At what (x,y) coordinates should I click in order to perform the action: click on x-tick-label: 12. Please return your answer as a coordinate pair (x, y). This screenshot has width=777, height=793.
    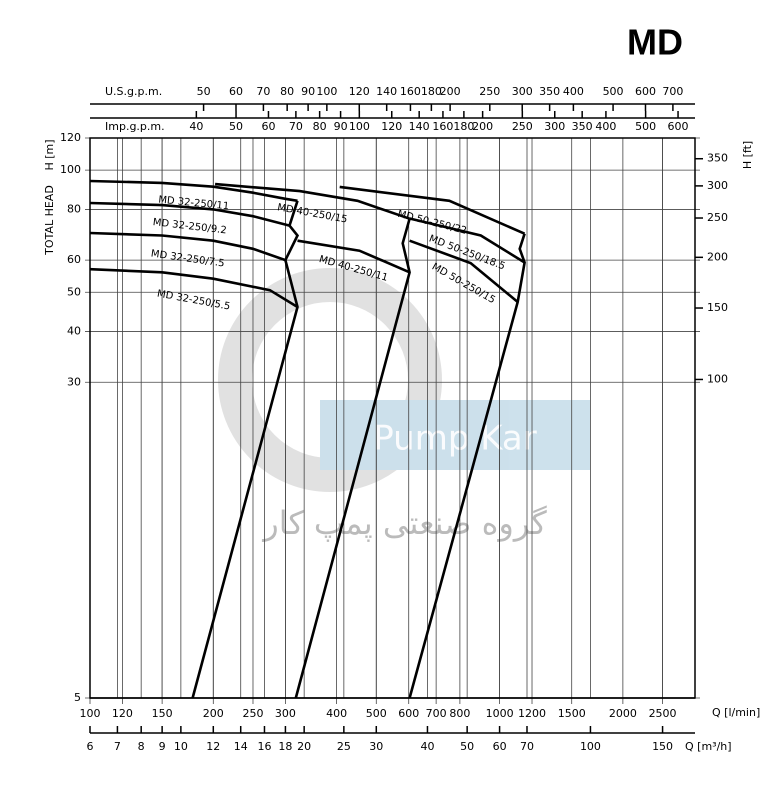
    Looking at the image, I should click on (213, 746).